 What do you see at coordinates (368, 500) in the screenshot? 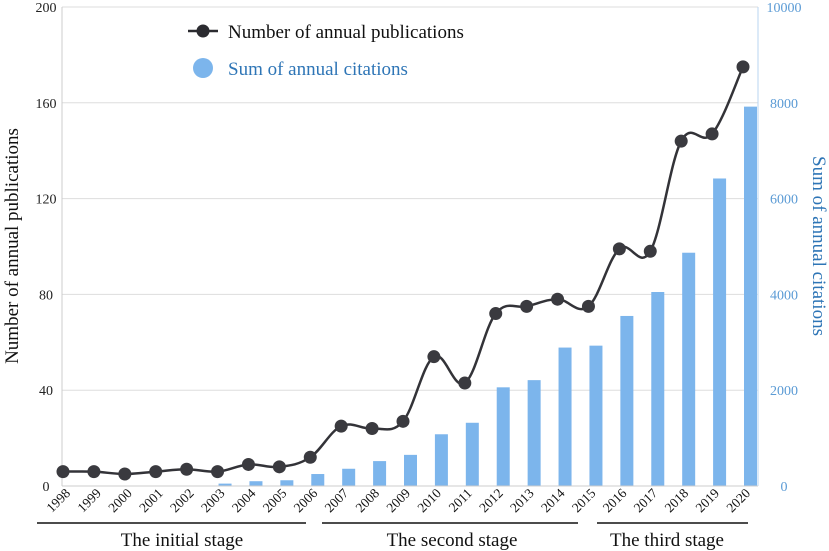
I see `x-tick-label: 2008` at bounding box center [368, 500].